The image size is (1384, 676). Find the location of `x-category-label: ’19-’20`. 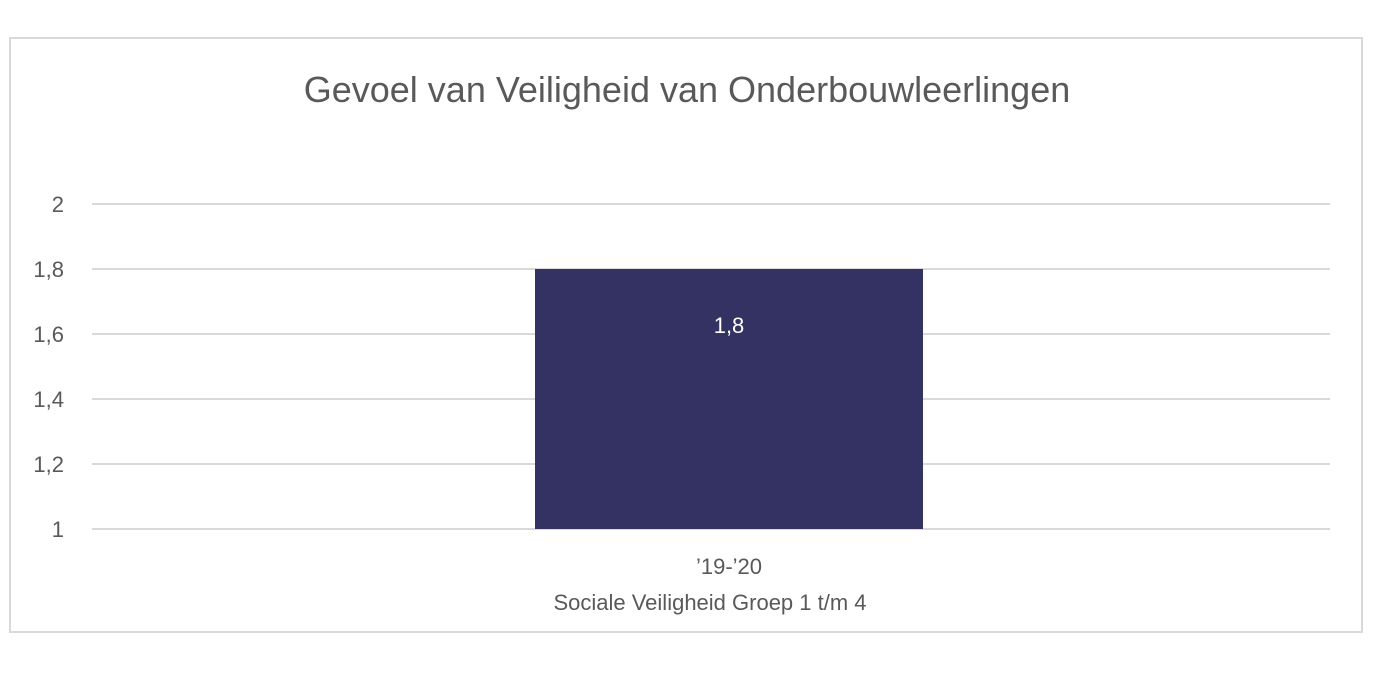

x-category-label: ’19-’20 is located at coordinates (729, 566).